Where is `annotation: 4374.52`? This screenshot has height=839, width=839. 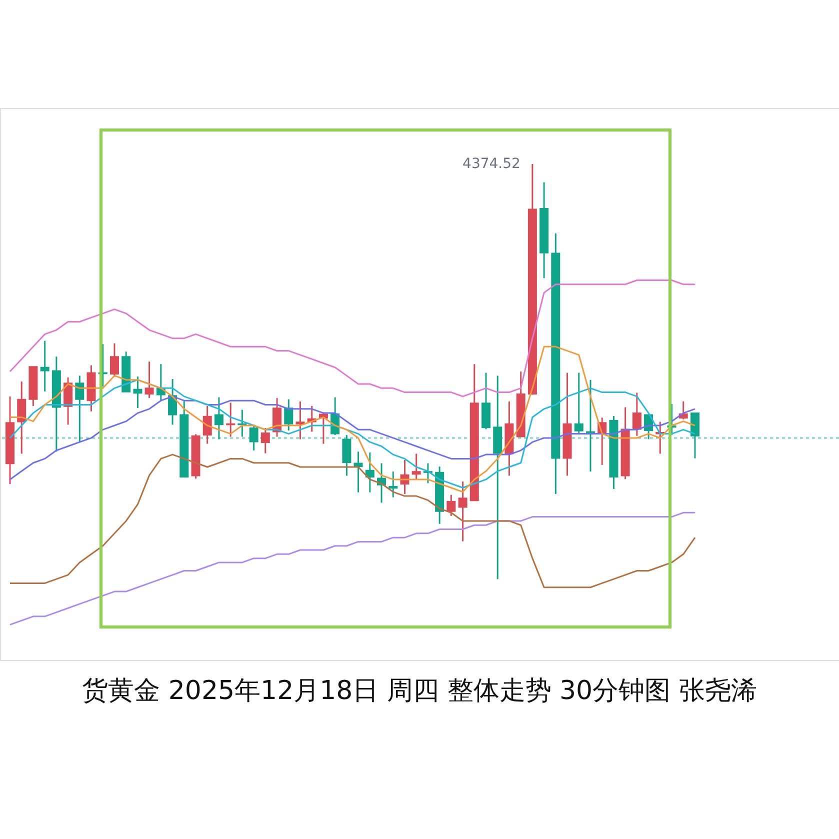
annotation: 4374.52 is located at coordinates (491, 164).